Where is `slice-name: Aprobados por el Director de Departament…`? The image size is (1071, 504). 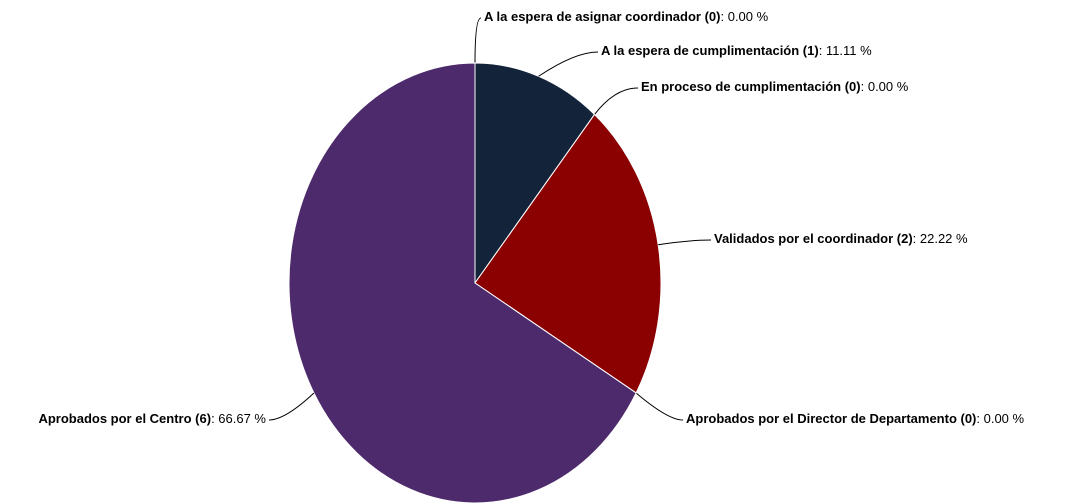
slice-name: Aprobados por el Director de Departament… is located at coordinates (831, 418).